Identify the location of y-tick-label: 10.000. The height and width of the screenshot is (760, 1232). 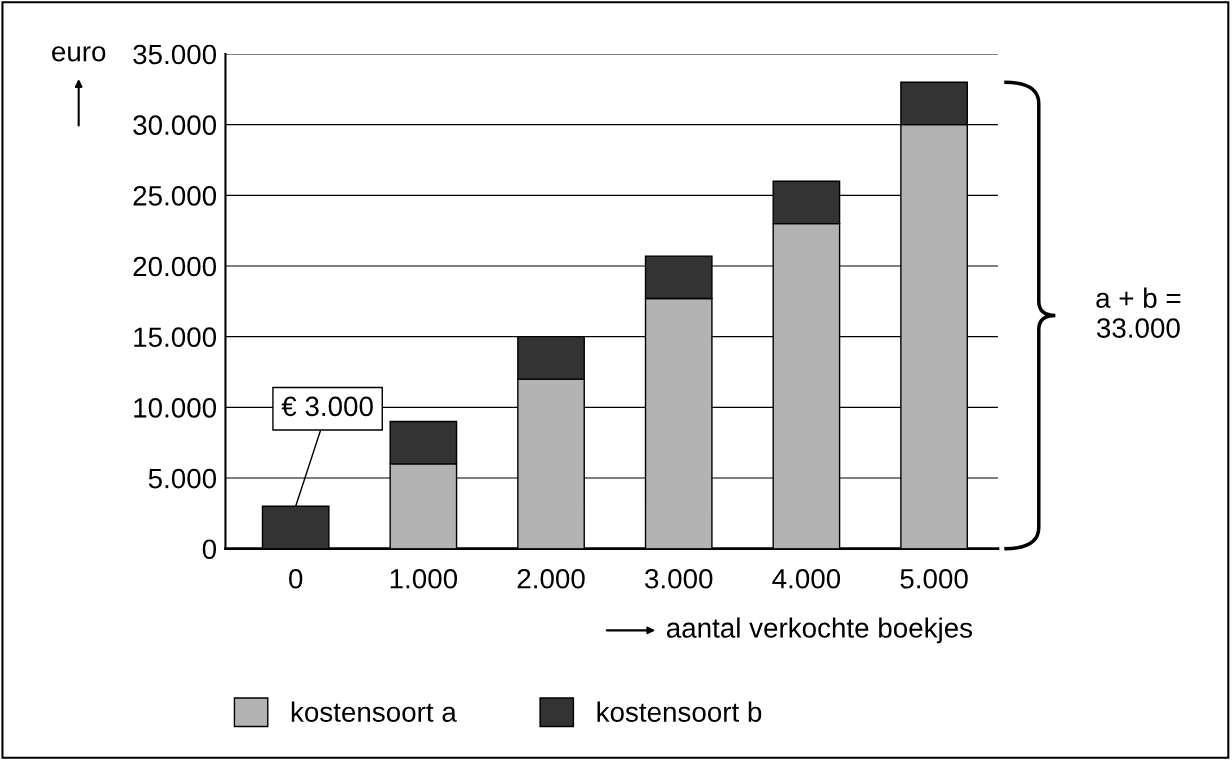
(175, 408).